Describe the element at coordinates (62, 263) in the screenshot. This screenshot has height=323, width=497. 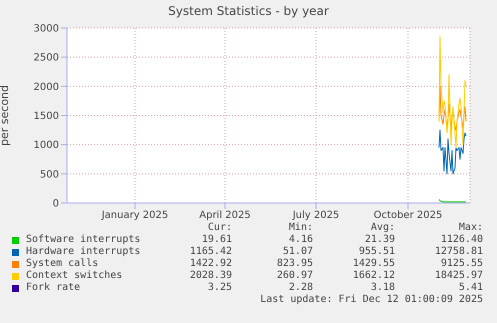
I see `legend-label: System calls` at that location.